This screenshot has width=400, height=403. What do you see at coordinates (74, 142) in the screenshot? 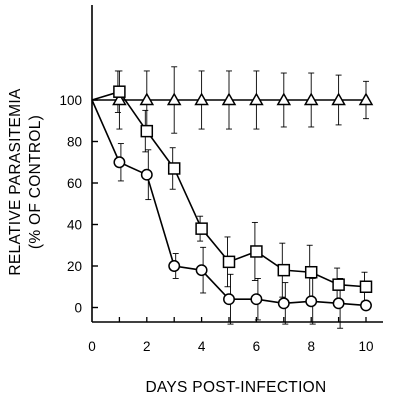
I see `y-tick-label: 80` at bounding box center [74, 142].